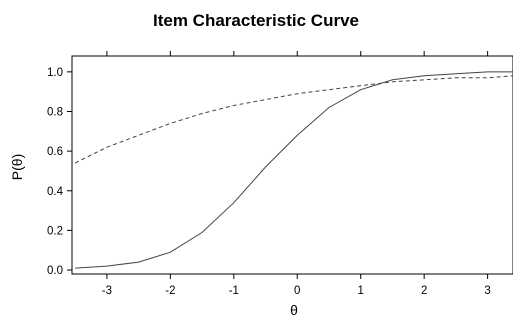 The image size is (513, 322). I want to click on y-tick-label: 0.4, so click(55, 192).